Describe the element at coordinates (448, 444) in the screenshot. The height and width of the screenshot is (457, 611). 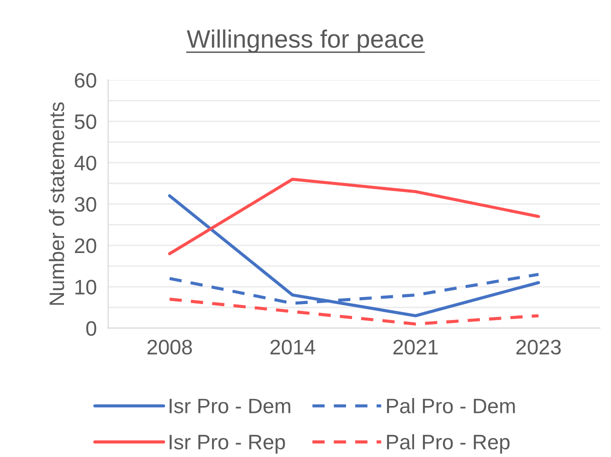
I see `legend-label: Pal Pro - Rep` at that location.